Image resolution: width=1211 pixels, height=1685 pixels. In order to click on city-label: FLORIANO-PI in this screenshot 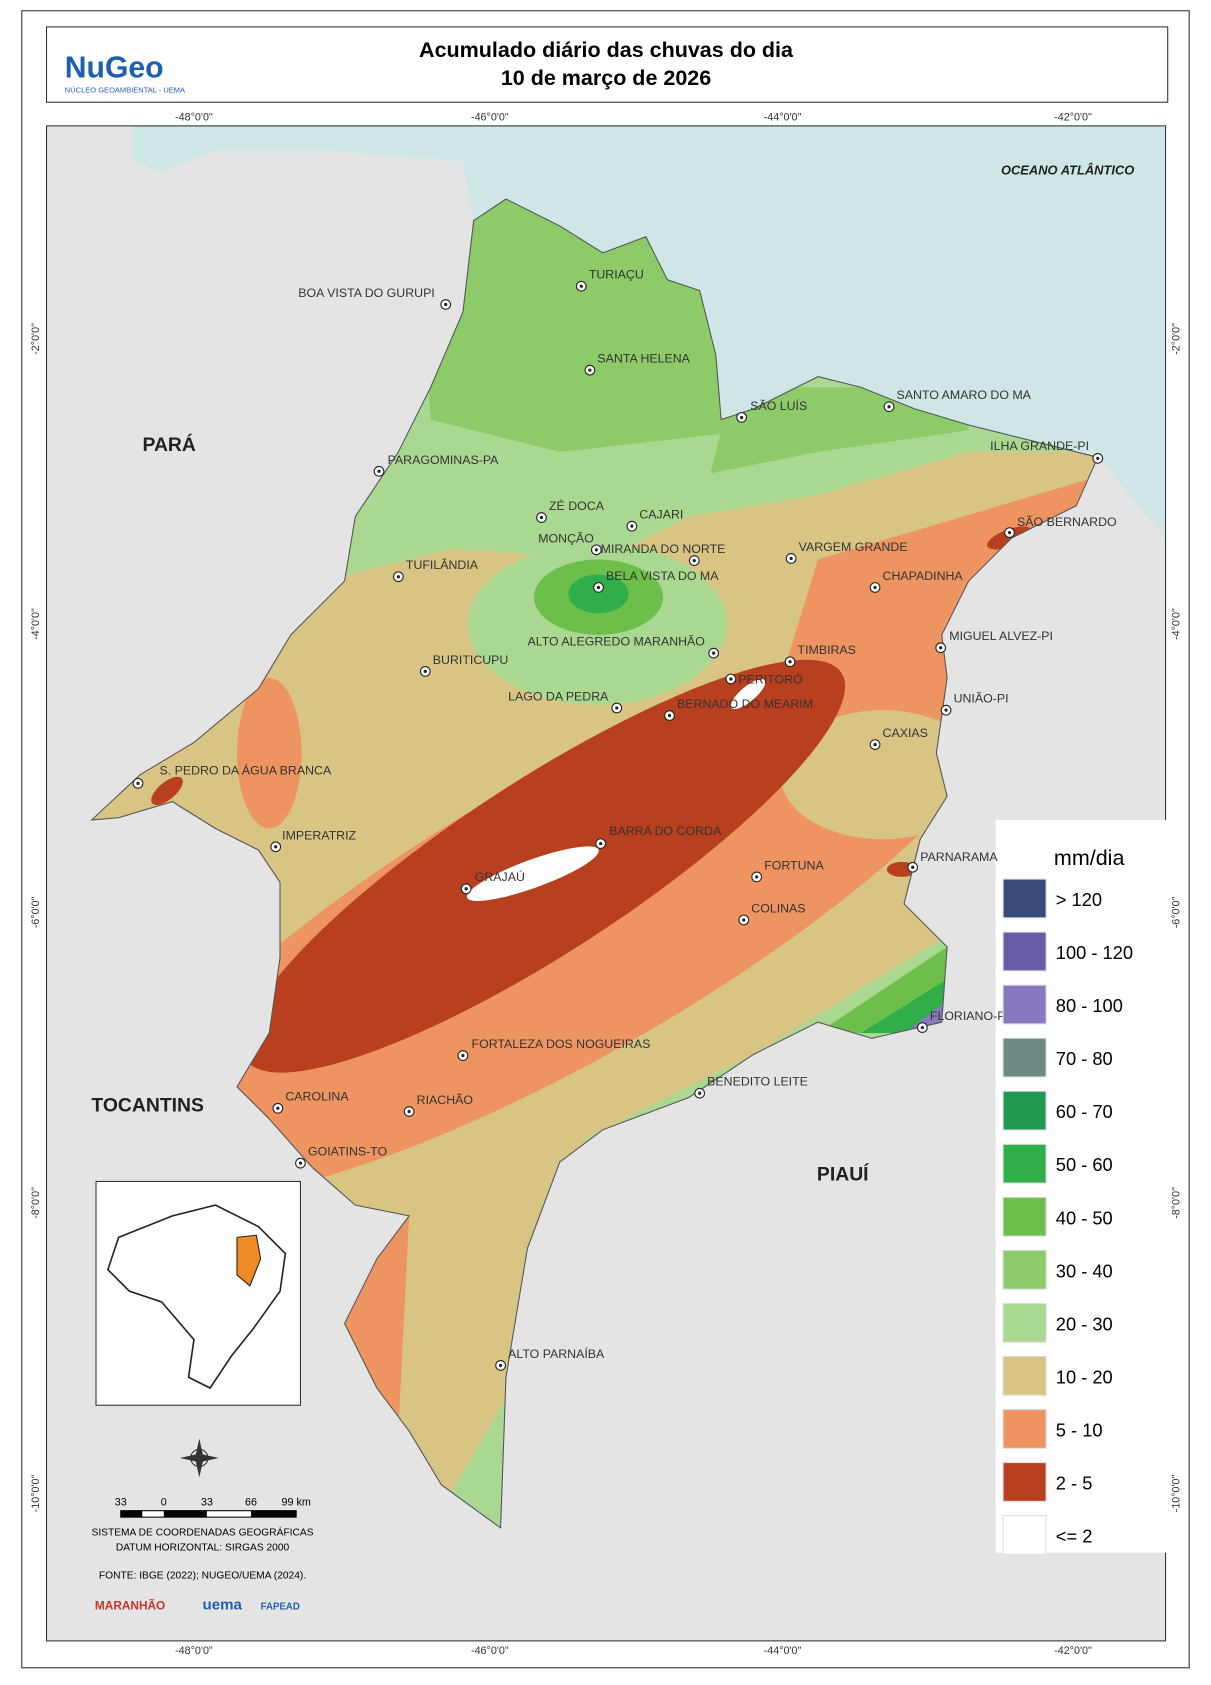, I will do `click(969, 1016)`.